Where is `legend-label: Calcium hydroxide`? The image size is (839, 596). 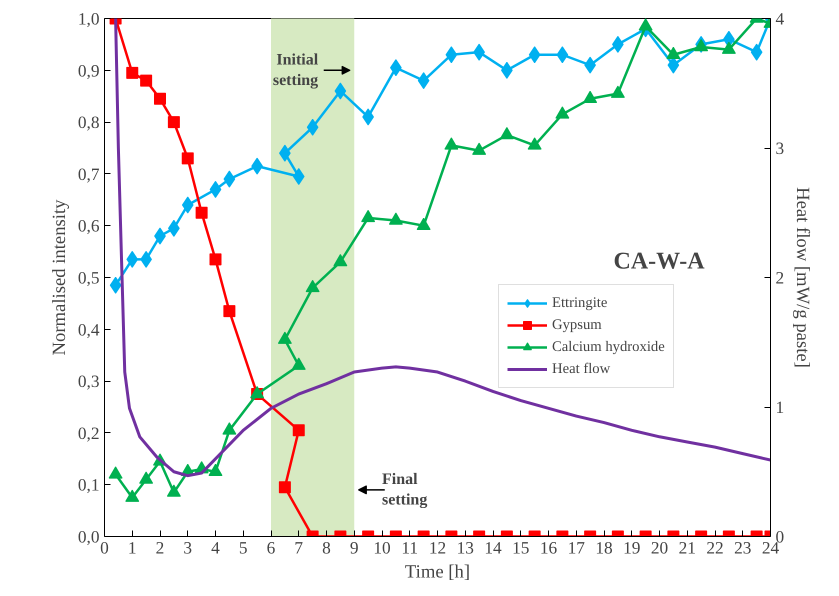 legend-label: Calcium hydroxide is located at coordinates (608, 347).